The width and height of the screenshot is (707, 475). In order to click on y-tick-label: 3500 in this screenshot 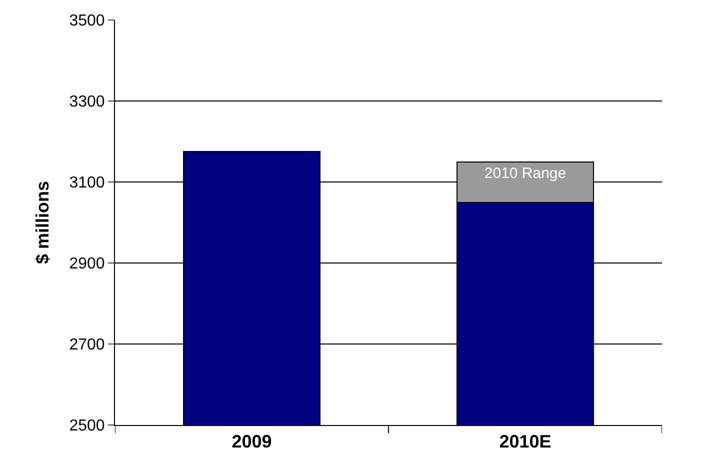, I will do `click(87, 21)`.